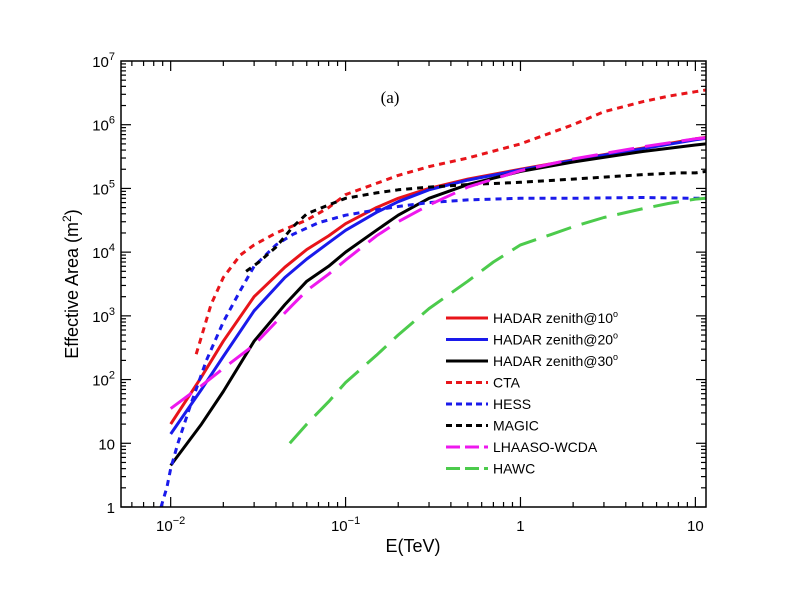 The width and height of the screenshot is (789, 594). I want to click on legend-label-text: HESS, so click(512, 404).